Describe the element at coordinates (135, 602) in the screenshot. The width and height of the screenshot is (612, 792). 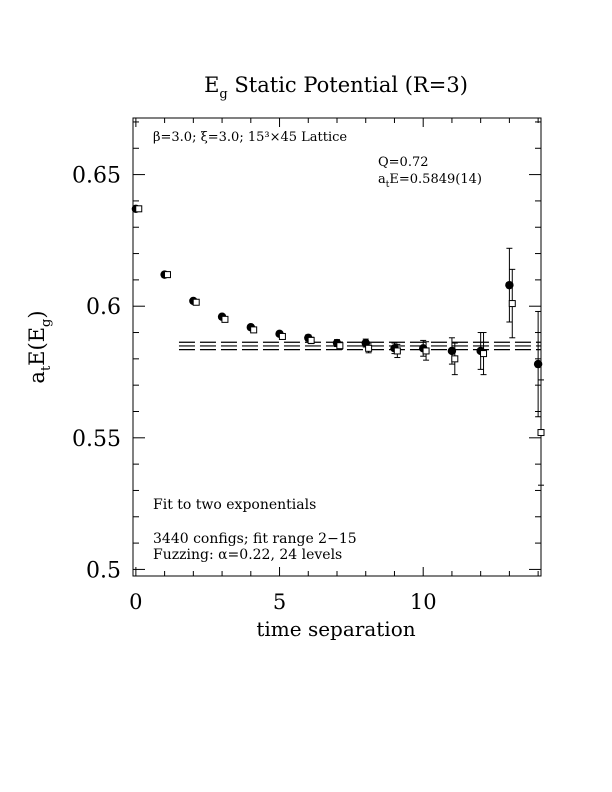
I see `x-tick-label: 0` at that location.